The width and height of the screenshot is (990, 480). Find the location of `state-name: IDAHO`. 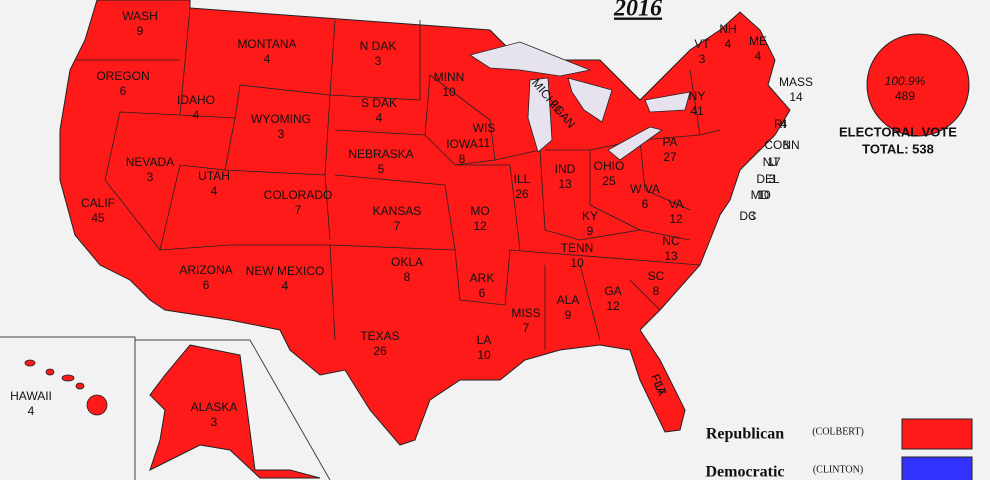

state-name: IDAHO is located at coordinates (196, 100).